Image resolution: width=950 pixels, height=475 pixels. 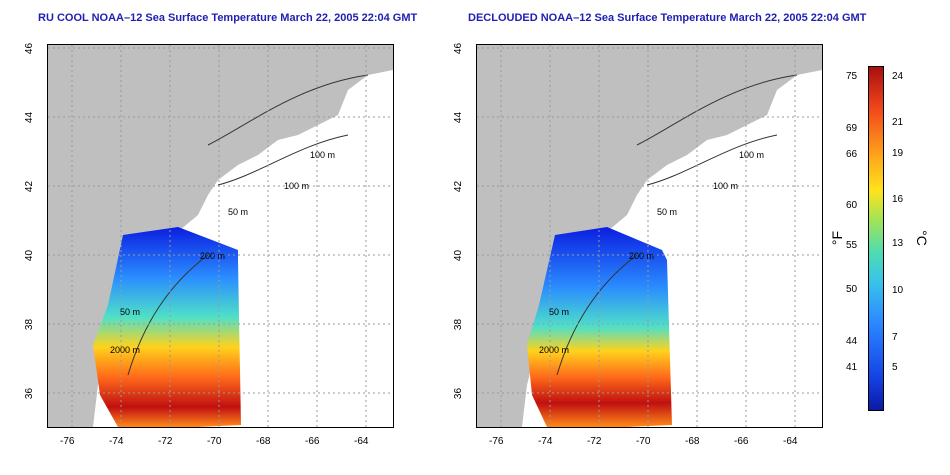 I want to click on colorbar-c-label: 13, so click(x=898, y=243).